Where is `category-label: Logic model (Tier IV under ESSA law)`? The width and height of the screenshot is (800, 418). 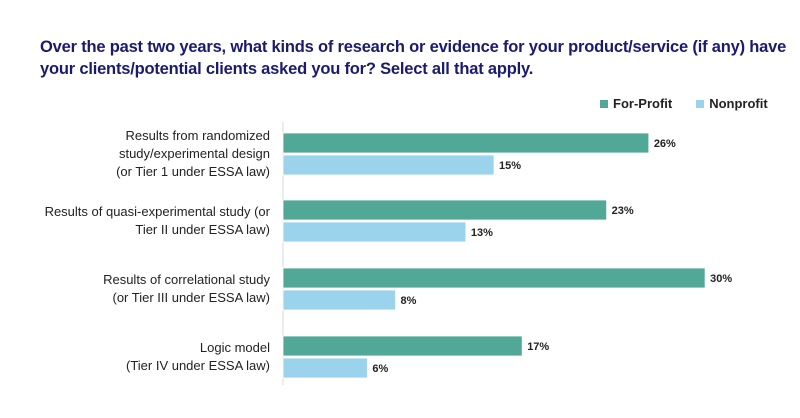 category-label: Logic model (Tier IV under ESSA law) is located at coordinates (198, 357).